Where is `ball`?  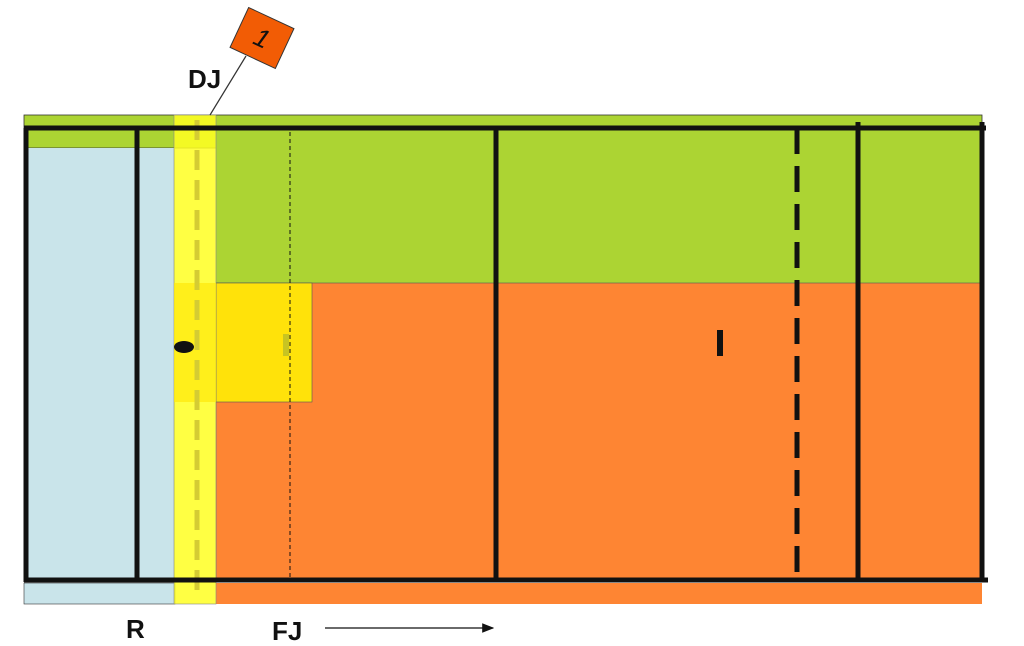 ball is located at coordinates (184, 347).